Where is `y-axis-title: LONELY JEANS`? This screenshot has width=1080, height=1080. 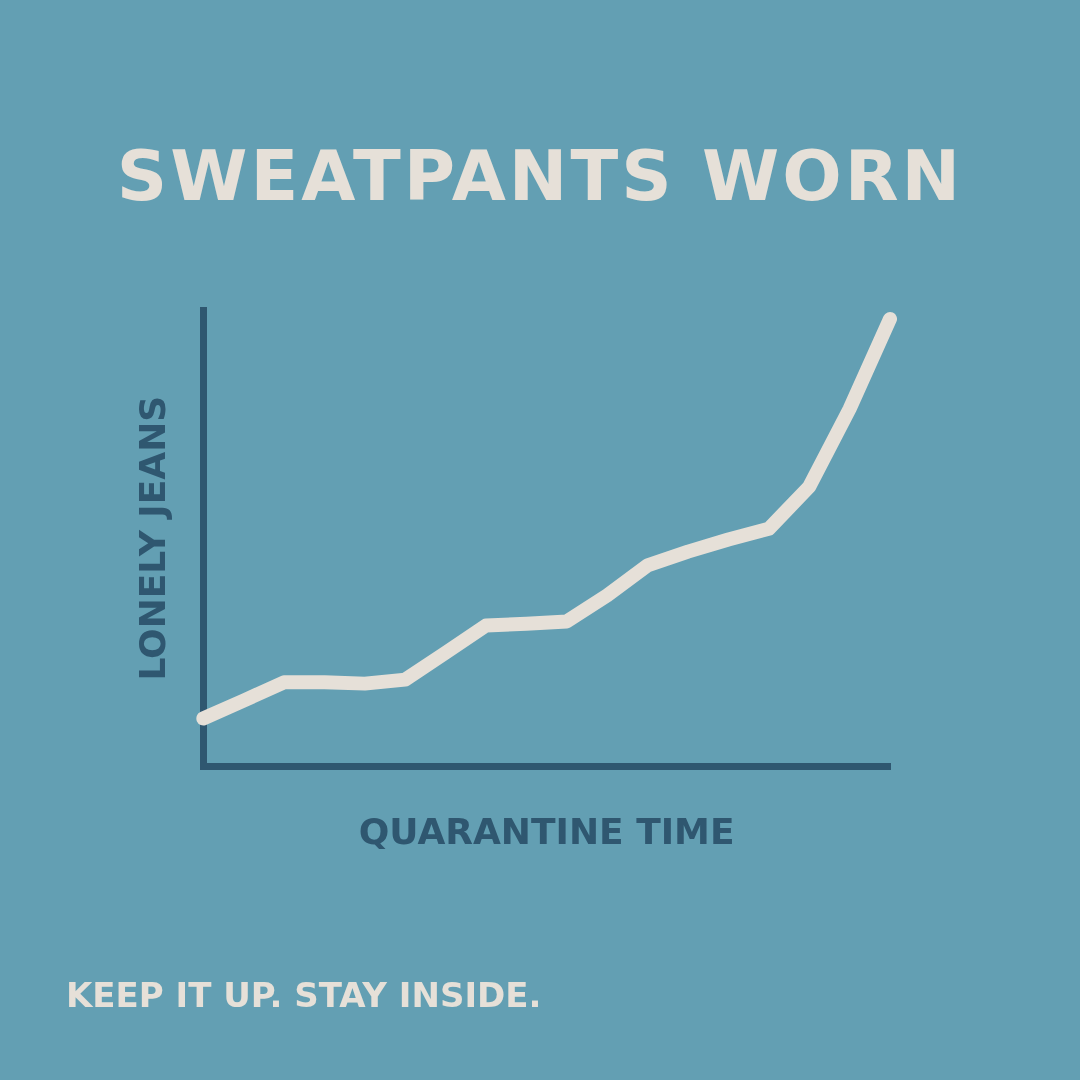 y-axis-title: LONELY JEANS is located at coordinates (152, 538).